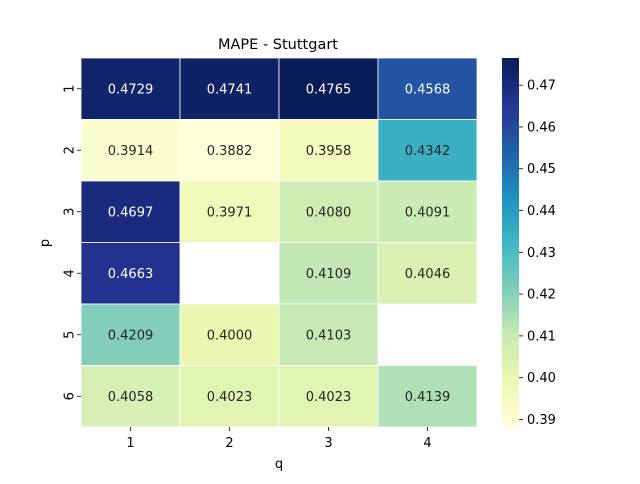  I want to click on y-tick-label: 4, so click(70, 273).